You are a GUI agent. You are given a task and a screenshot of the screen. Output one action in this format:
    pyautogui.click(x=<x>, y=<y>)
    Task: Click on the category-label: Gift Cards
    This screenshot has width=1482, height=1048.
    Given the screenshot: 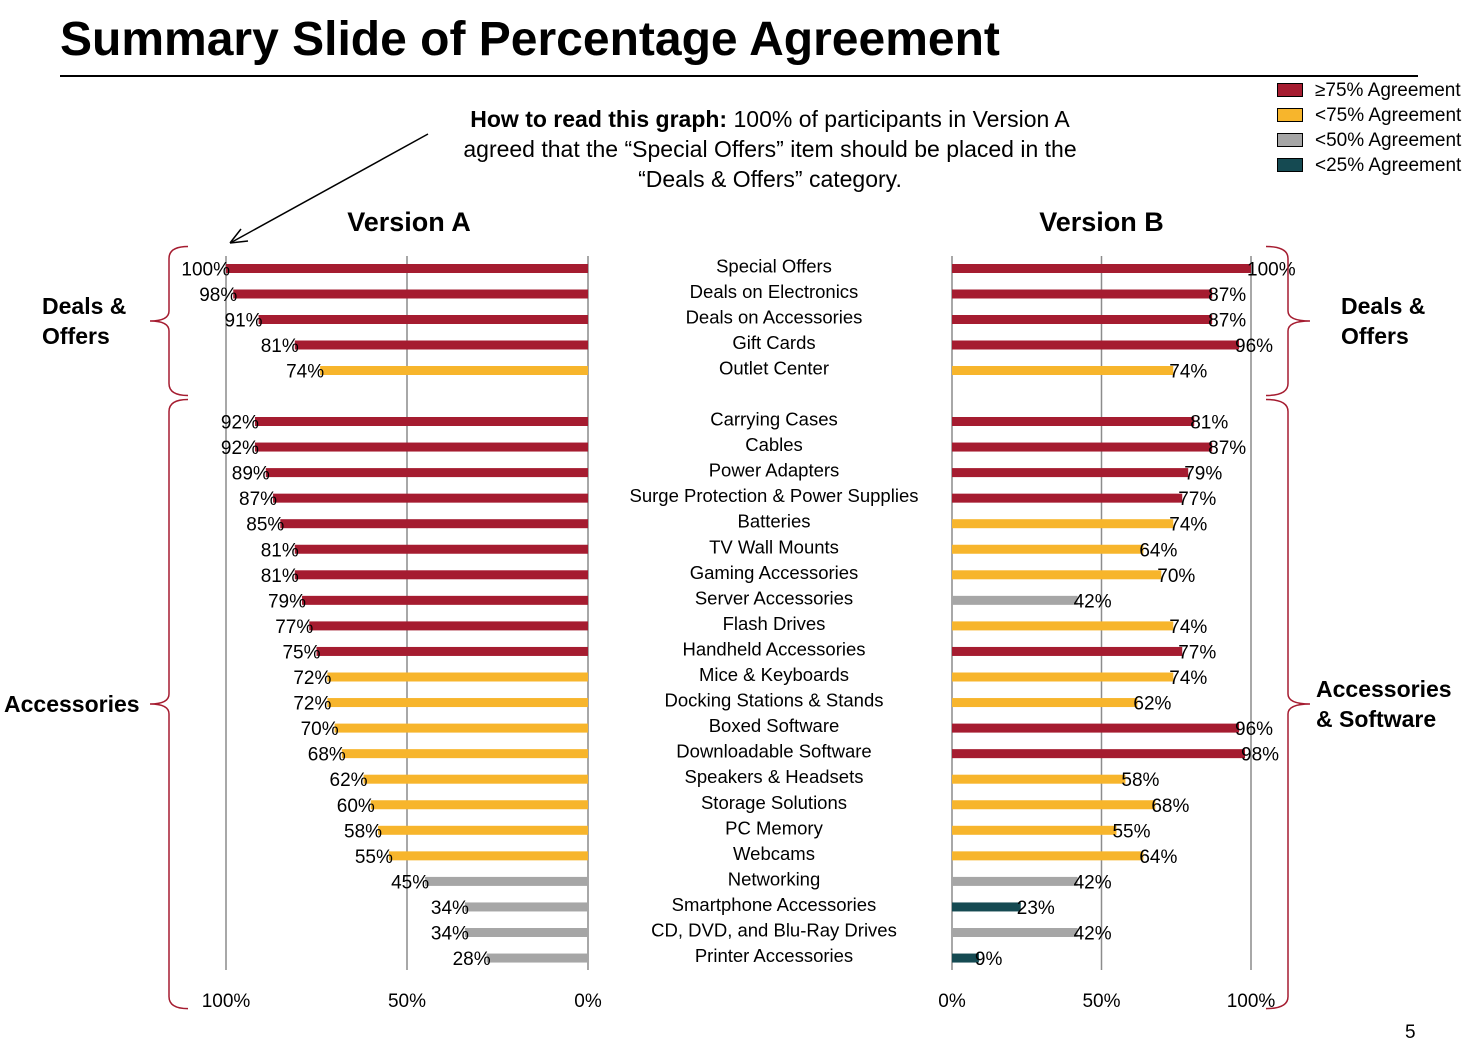 What is the action you would take?
    pyautogui.click(x=773, y=342)
    